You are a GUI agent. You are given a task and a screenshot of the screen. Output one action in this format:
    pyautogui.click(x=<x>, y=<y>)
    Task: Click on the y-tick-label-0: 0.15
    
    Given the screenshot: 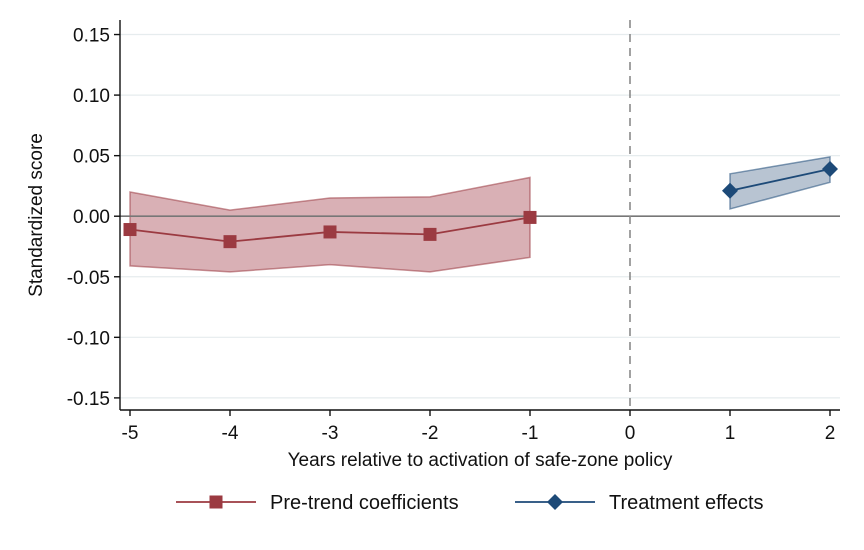 What is the action you would take?
    pyautogui.click(x=91, y=36)
    